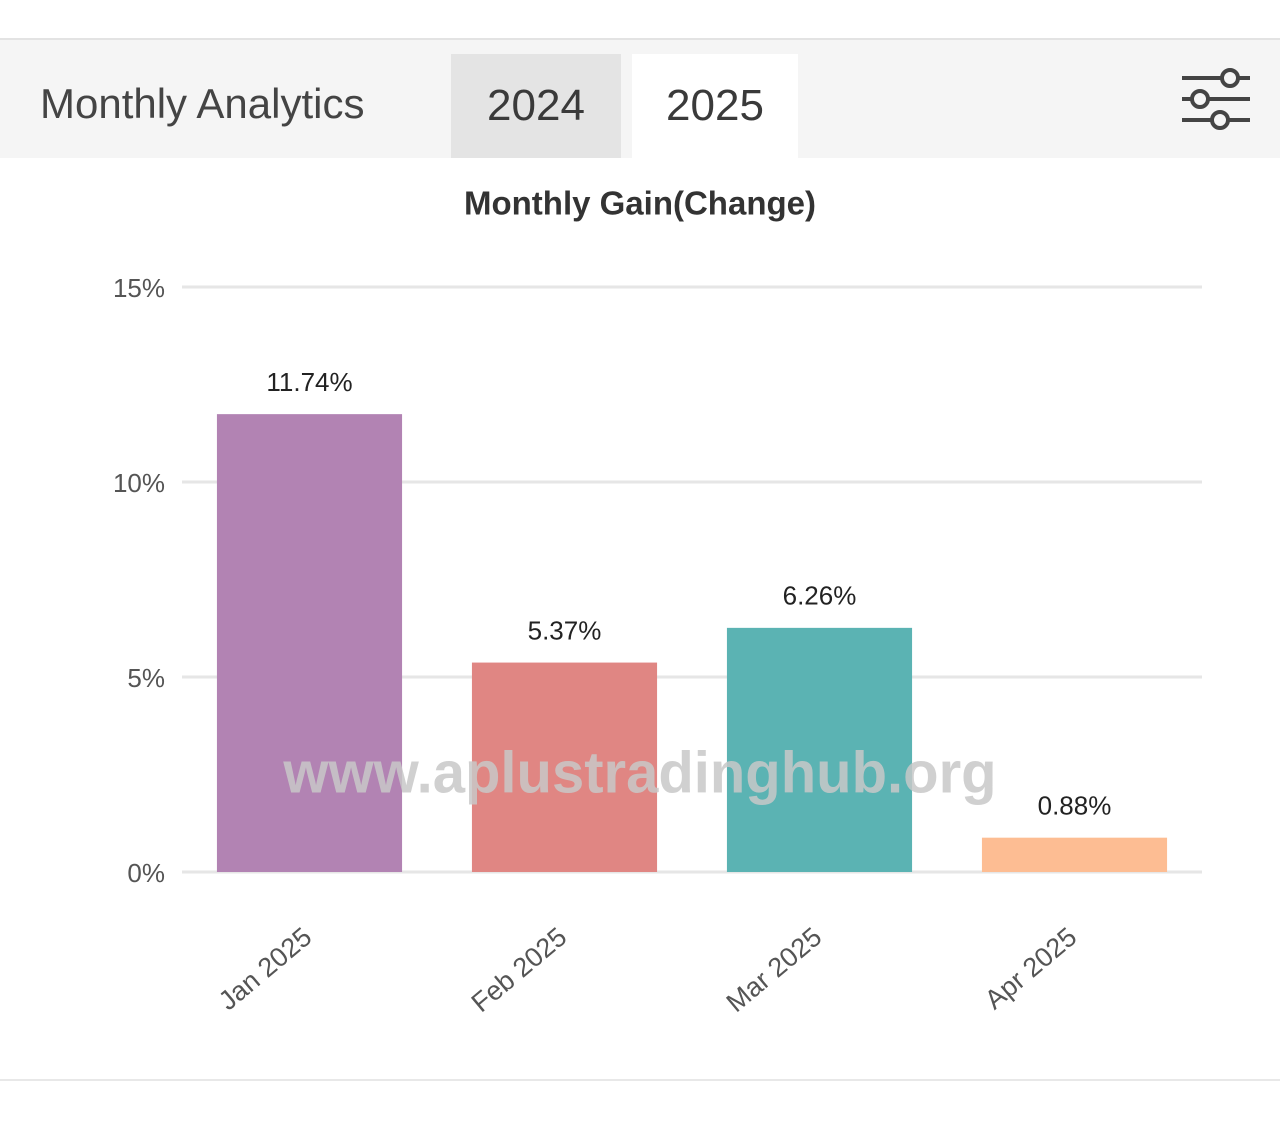  Describe the element at coordinates (536, 106) in the screenshot. I see `year-tab: 2024` at that location.